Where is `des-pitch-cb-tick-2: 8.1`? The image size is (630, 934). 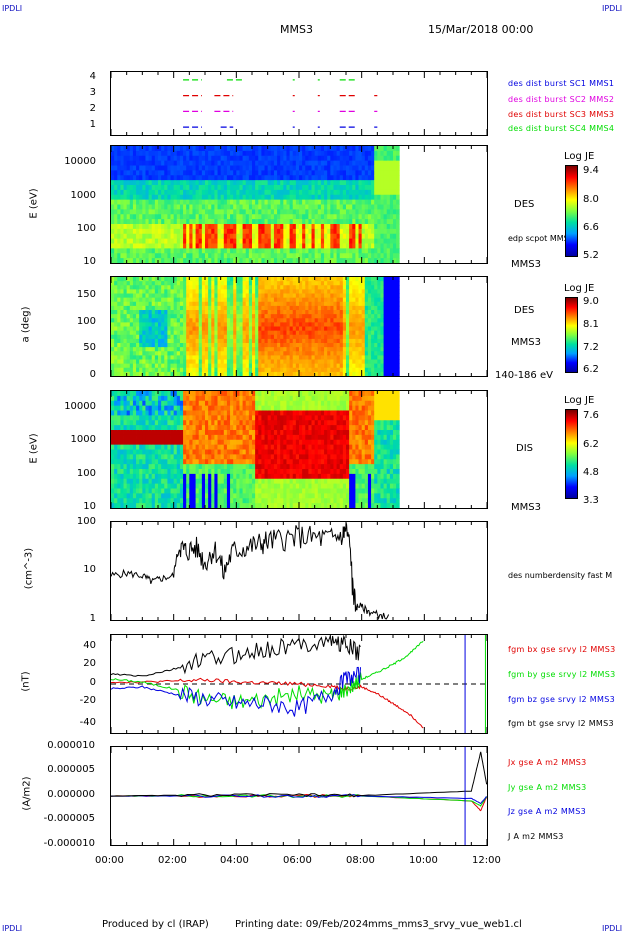
des-pitch-cb-tick-2: 8.1 is located at coordinates (591, 324).